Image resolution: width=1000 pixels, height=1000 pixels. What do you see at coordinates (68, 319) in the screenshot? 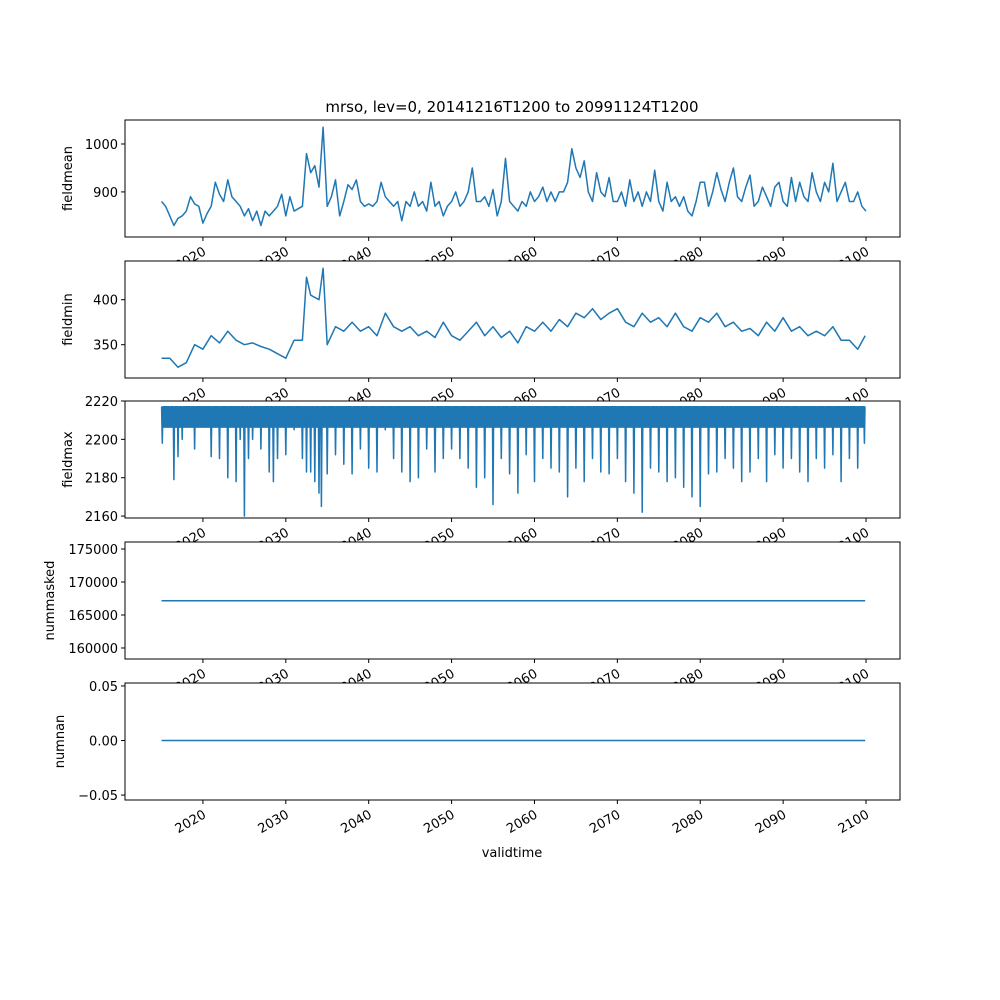
I see `y-axis-label: fieldmin` at bounding box center [68, 319].